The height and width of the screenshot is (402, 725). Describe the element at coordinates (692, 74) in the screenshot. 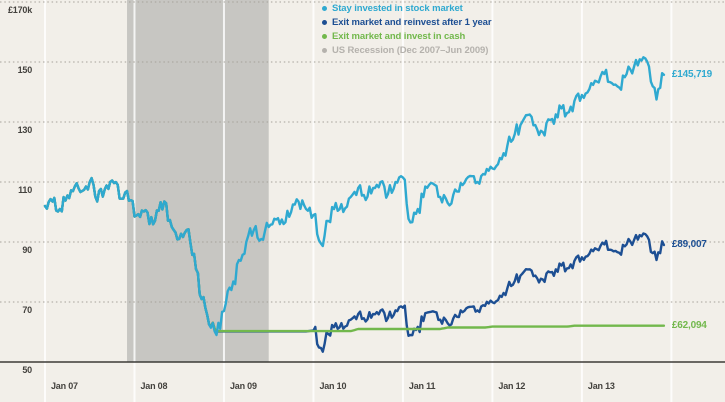

I see `series-end-label: £145,719` at that location.